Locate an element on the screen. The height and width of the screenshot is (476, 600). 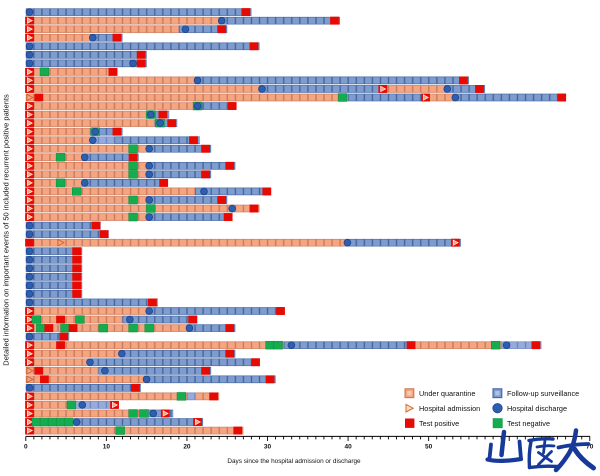
svg-text: Under quarantine is located at coordinates (447, 393).